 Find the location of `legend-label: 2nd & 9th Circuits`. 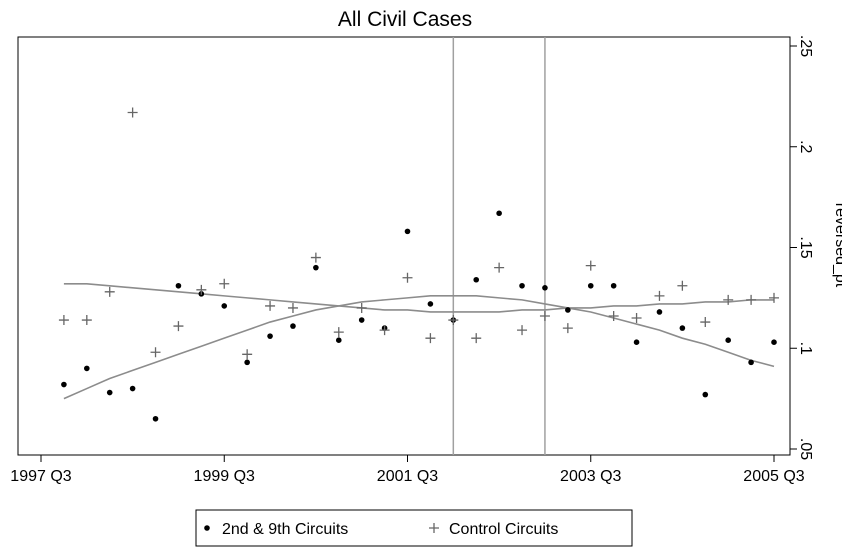

legend-label: 2nd & 9th Circuits is located at coordinates (285, 529).